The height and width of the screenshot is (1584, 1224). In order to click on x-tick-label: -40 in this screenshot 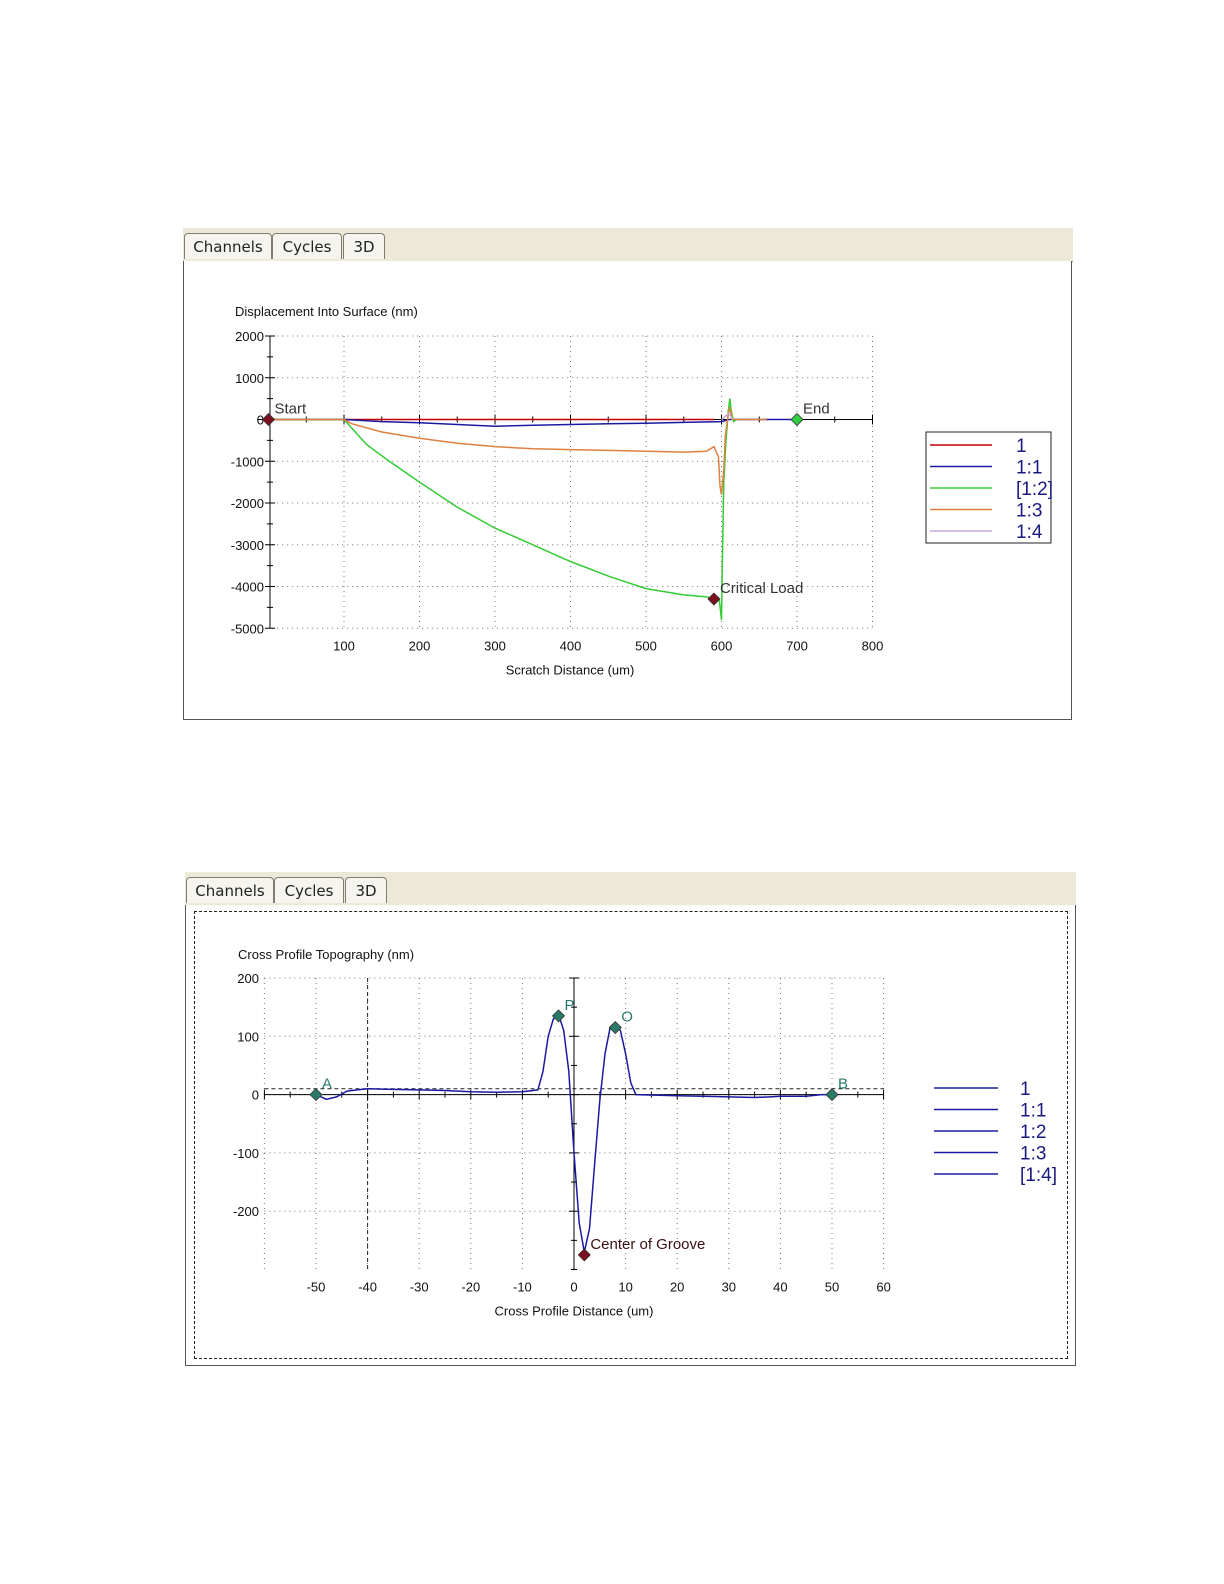, I will do `click(367, 1287)`.